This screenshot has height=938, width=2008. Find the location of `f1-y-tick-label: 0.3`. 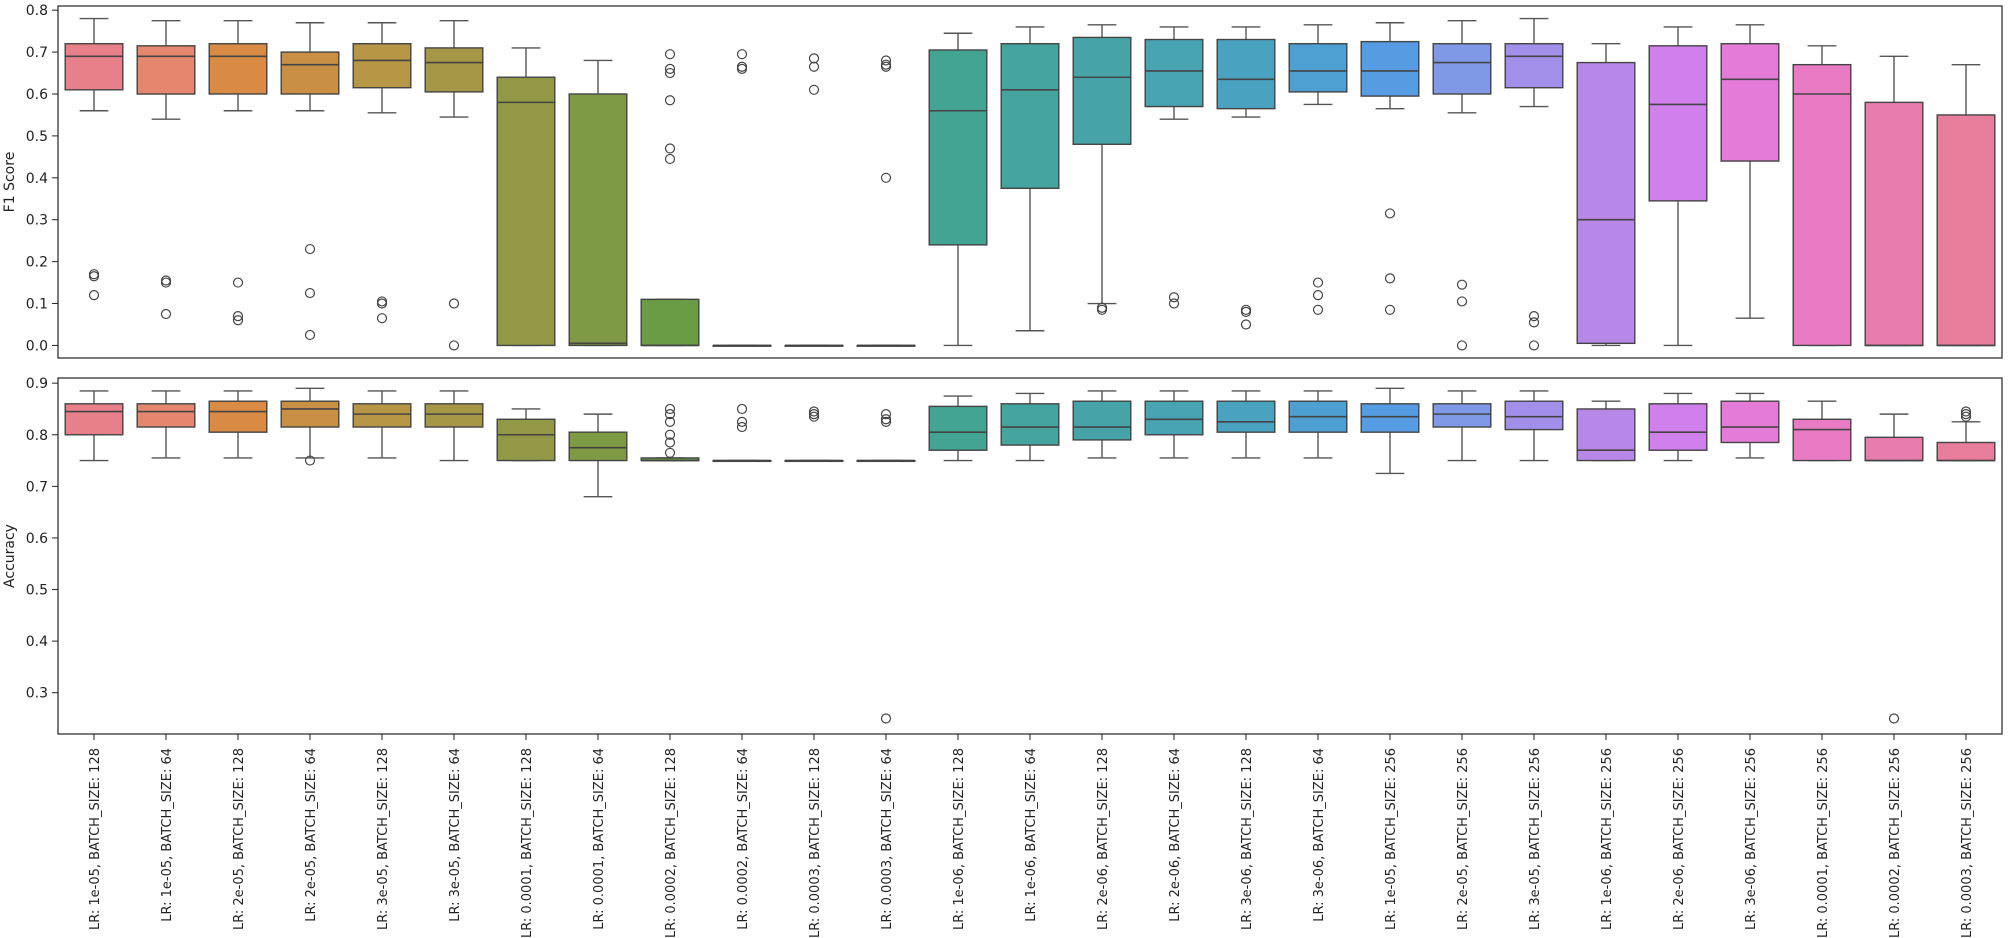

f1-y-tick-label: 0.3 is located at coordinates (37, 221).